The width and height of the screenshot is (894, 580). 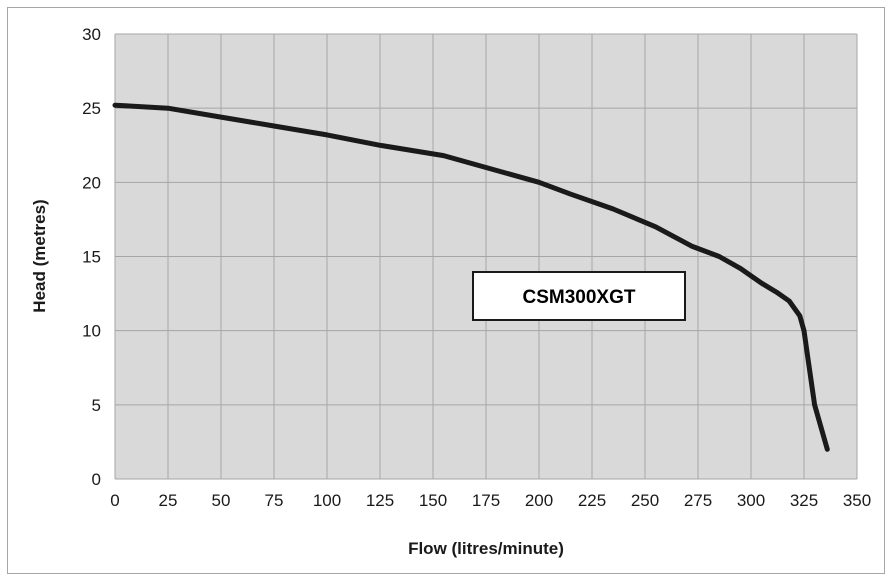 I want to click on x-tick-label-6: 150, so click(x=433, y=500).